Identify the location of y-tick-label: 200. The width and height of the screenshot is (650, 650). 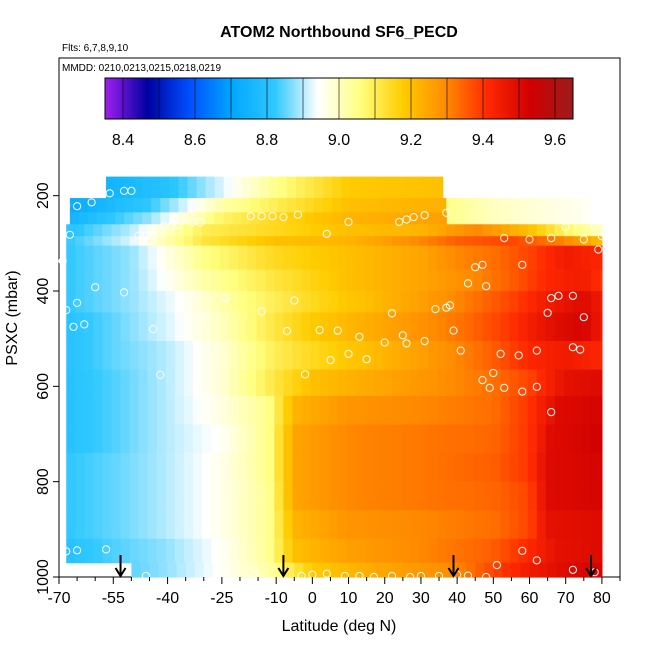
(43, 195).